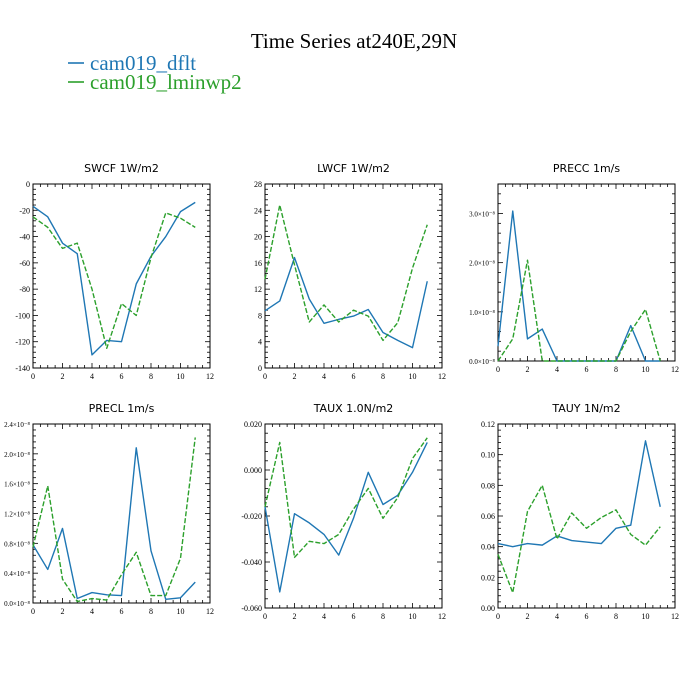  What do you see at coordinates (353, 408) in the screenshot?
I see `panel-title: TAUX 1.0N/m2` at bounding box center [353, 408].